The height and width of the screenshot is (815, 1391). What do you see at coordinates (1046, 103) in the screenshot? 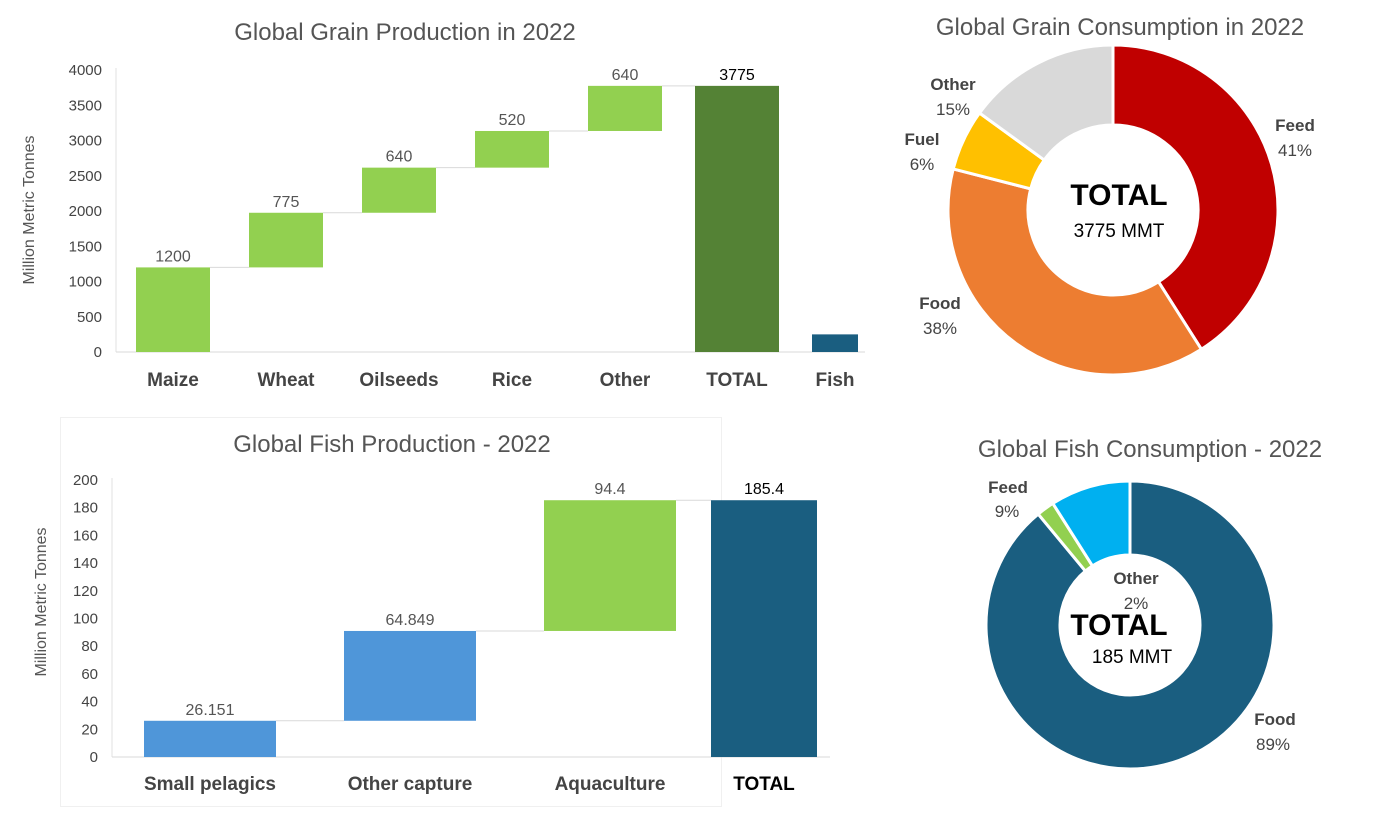
I see `grain-consumption-slice-other` at bounding box center [1046, 103].